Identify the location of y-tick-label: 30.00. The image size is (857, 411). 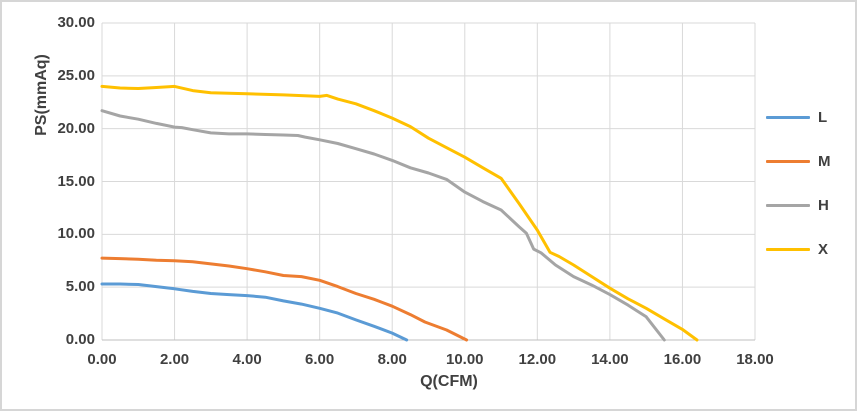
(76, 22).